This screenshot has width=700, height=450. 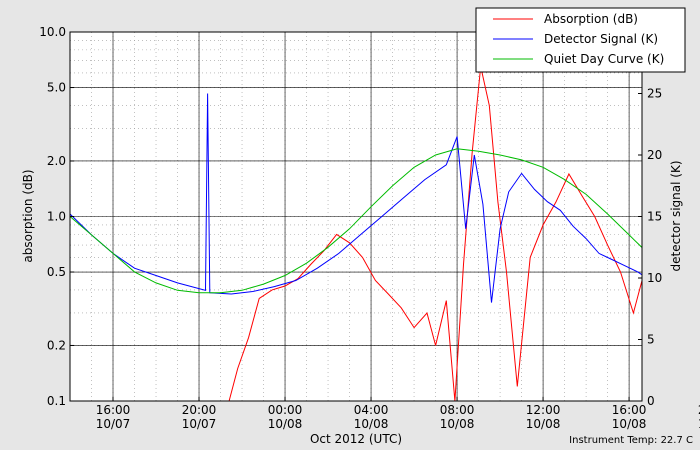 I want to click on right-axis-tick-label: 25, so click(x=654, y=94).